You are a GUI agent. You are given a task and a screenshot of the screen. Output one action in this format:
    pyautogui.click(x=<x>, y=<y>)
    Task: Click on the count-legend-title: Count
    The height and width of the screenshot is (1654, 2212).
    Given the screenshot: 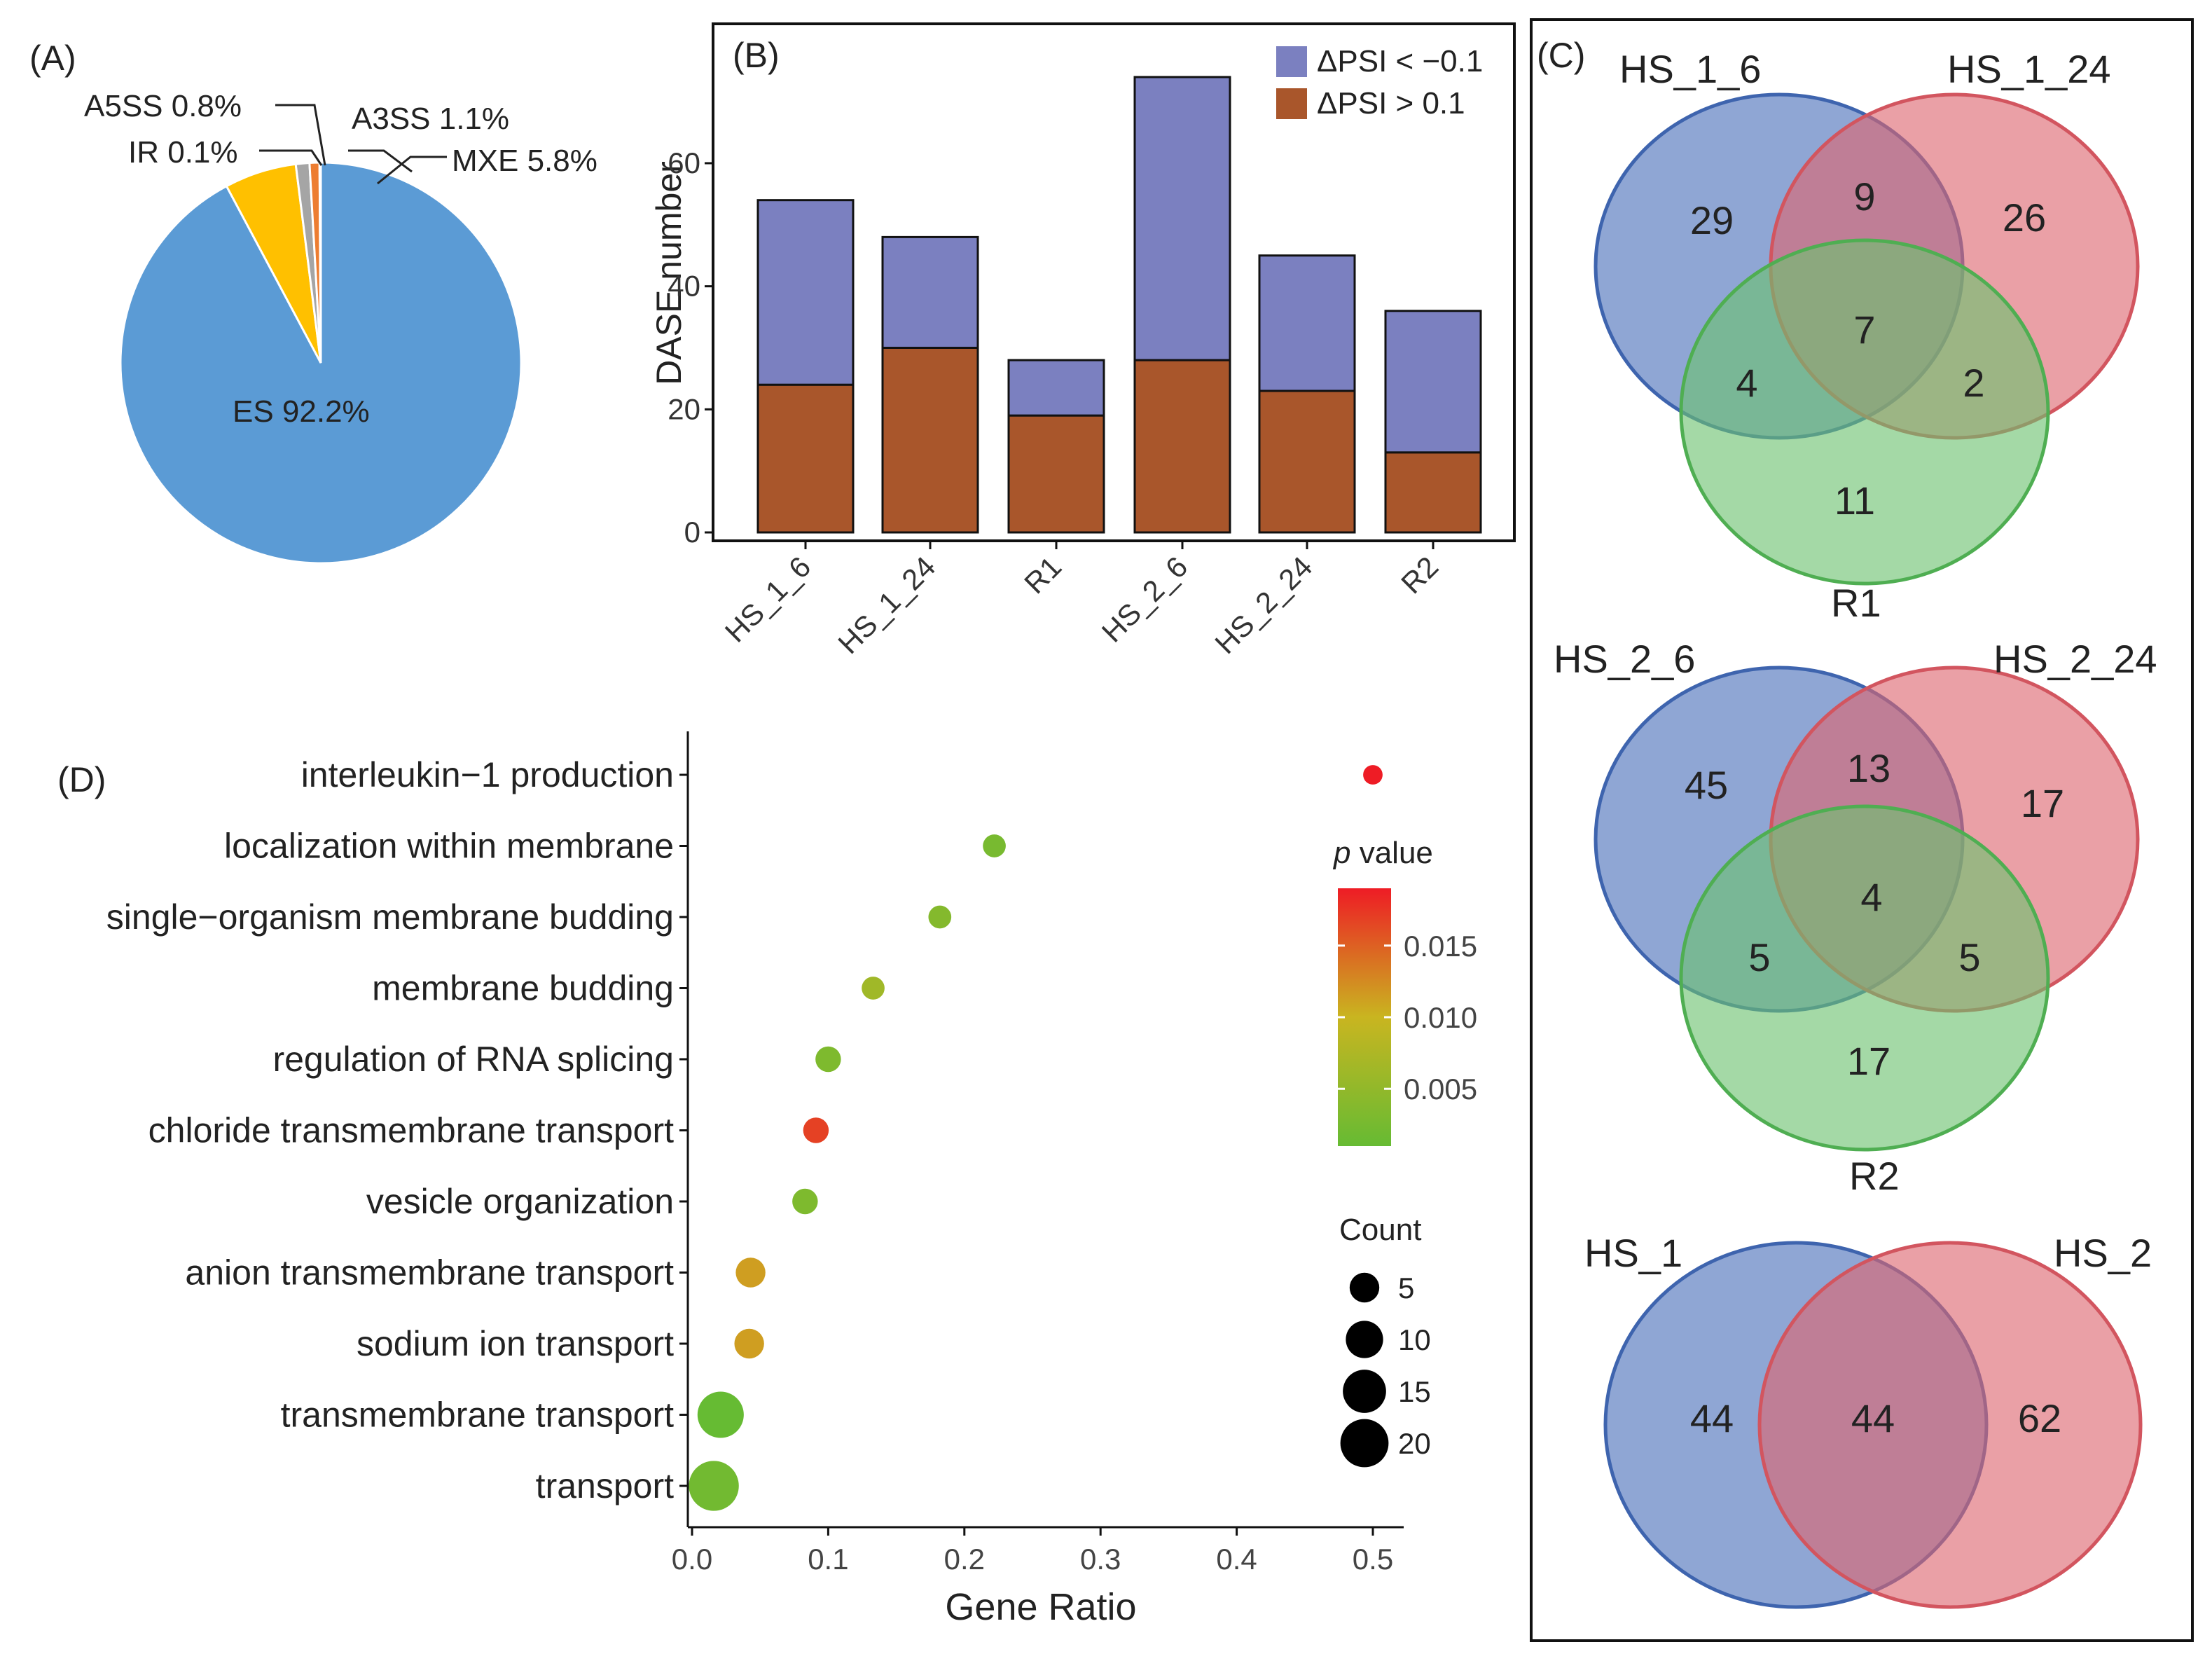 What is the action you would take?
    pyautogui.click(x=1380, y=1230)
    